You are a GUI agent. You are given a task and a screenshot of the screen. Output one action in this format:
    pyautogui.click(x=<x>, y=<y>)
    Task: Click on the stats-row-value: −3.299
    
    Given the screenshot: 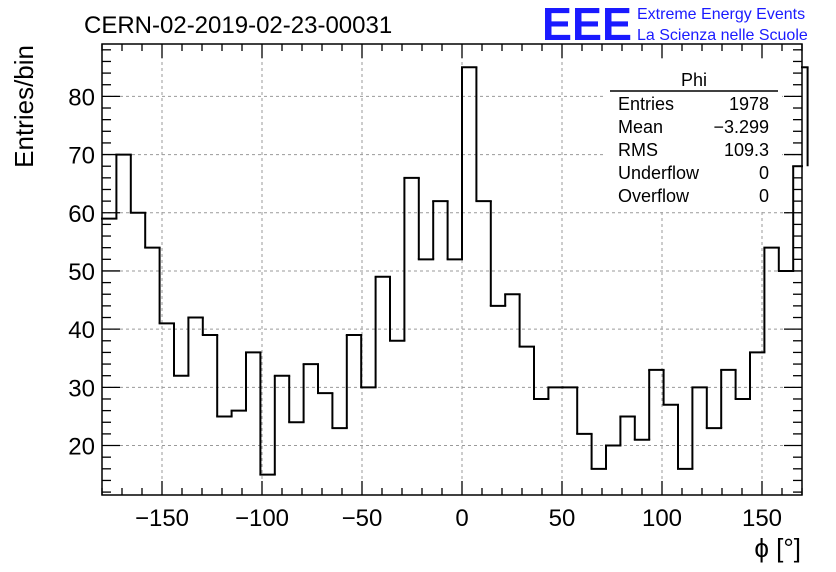 What is the action you would take?
    pyautogui.click(x=741, y=127)
    